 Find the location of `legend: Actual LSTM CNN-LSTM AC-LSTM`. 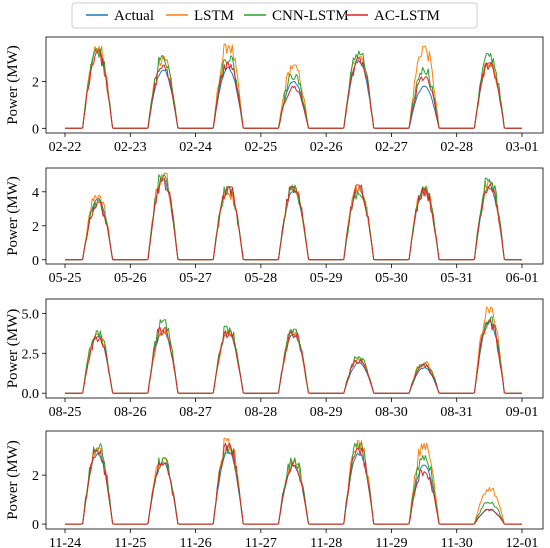

legend: Actual LSTM CNN-LSTM AC-LSTM is located at coordinates (274, 15).